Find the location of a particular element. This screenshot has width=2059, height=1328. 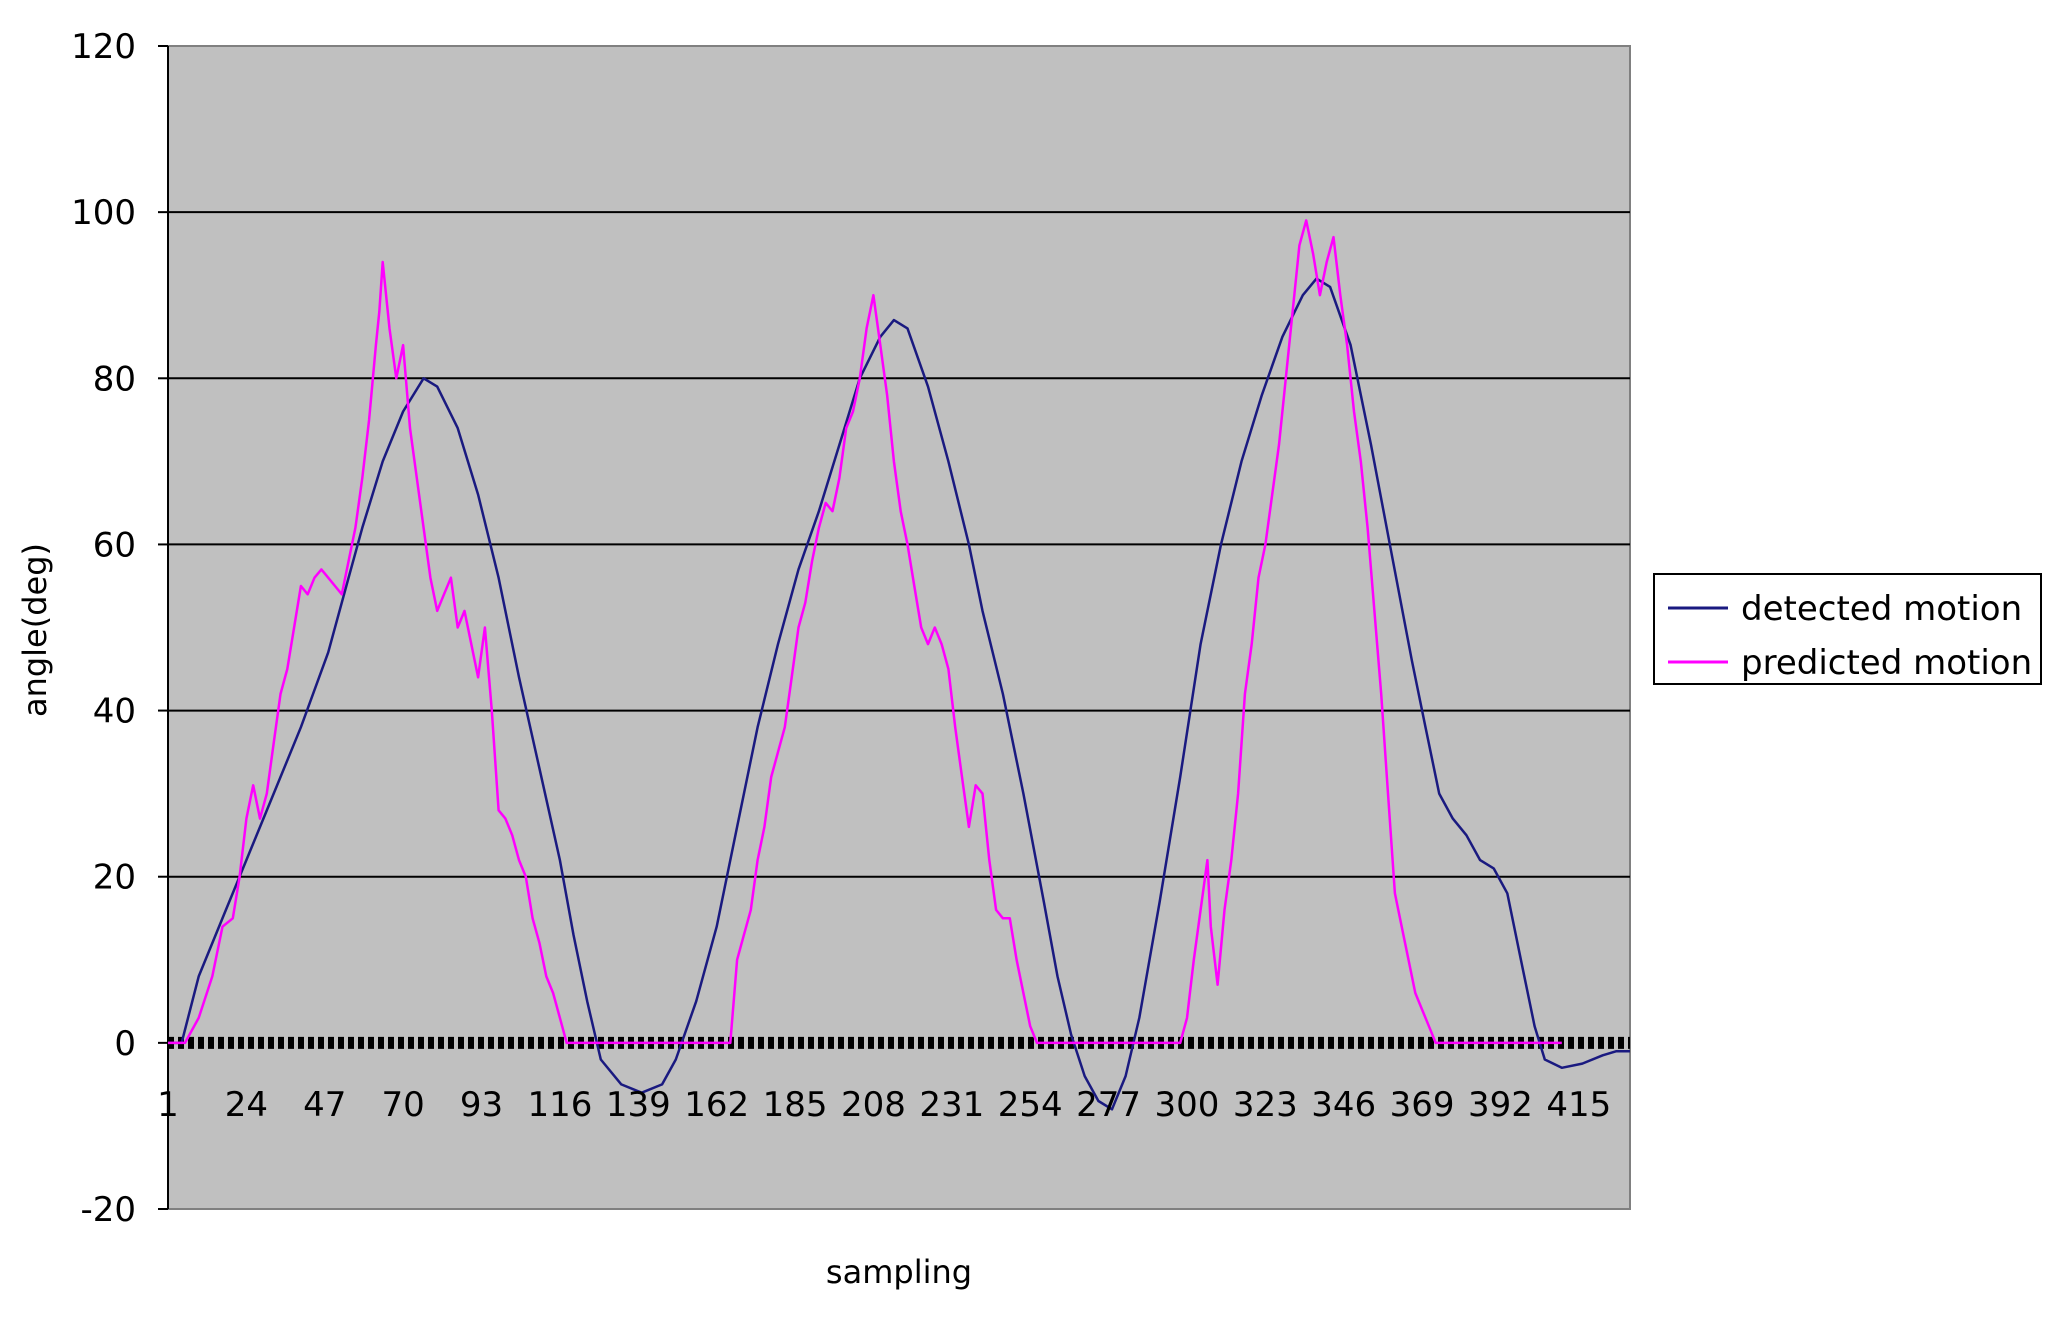

x-tick-label: 392 is located at coordinates (1500, 1105).